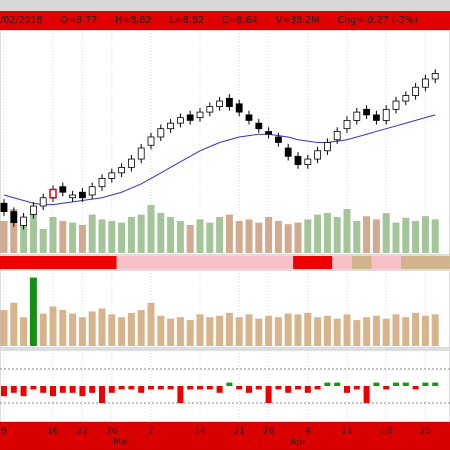  Describe the element at coordinates (269, 432) in the screenshot. I see `x-tick-label: 28` at that location.